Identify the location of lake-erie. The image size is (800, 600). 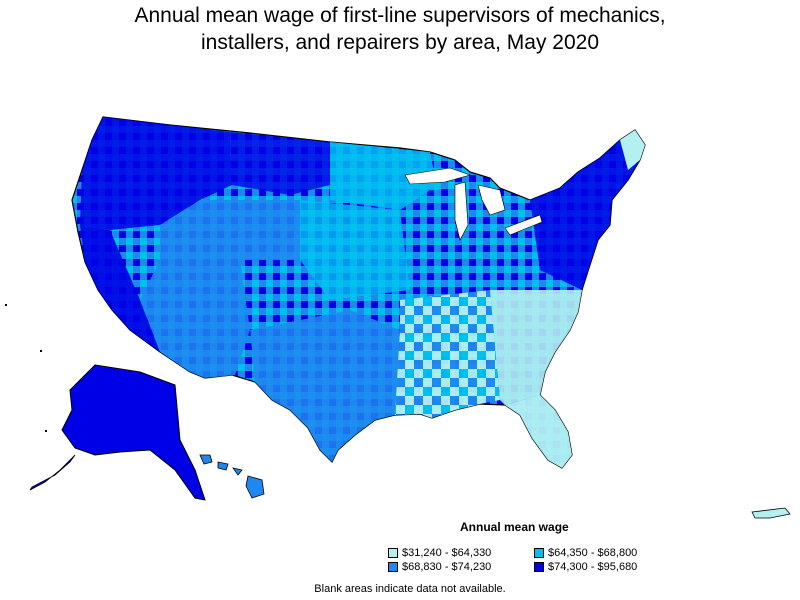
(523, 225).